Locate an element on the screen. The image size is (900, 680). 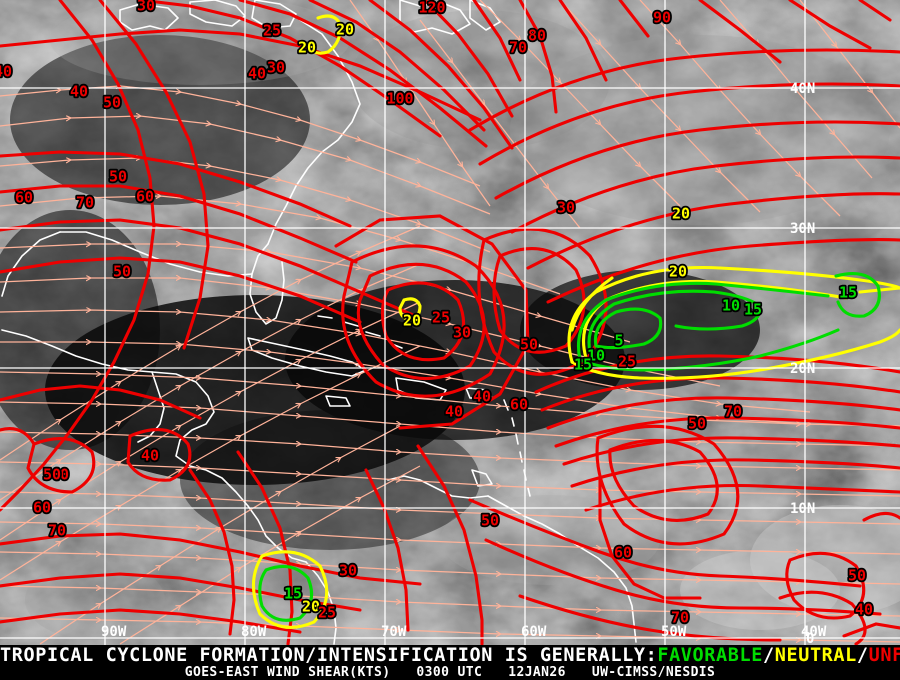
latitude-label: 10N is located at coordinates (802, 509).